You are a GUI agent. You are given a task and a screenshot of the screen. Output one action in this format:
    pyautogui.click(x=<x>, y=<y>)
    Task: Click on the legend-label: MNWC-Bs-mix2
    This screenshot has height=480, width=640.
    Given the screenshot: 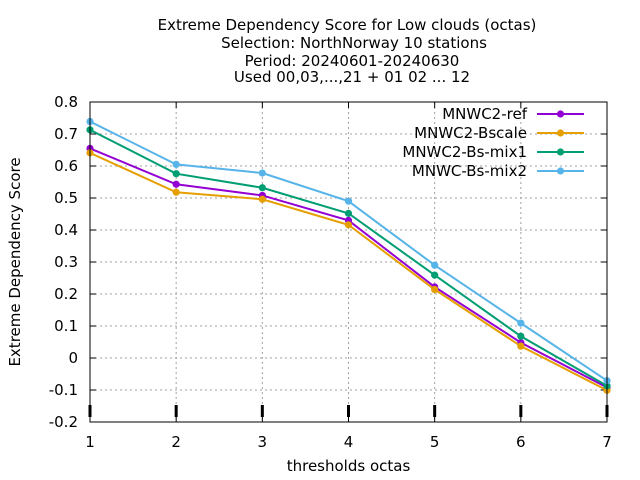 What is the action you would take?
    pyautogui.click(x=469, y=171)
    